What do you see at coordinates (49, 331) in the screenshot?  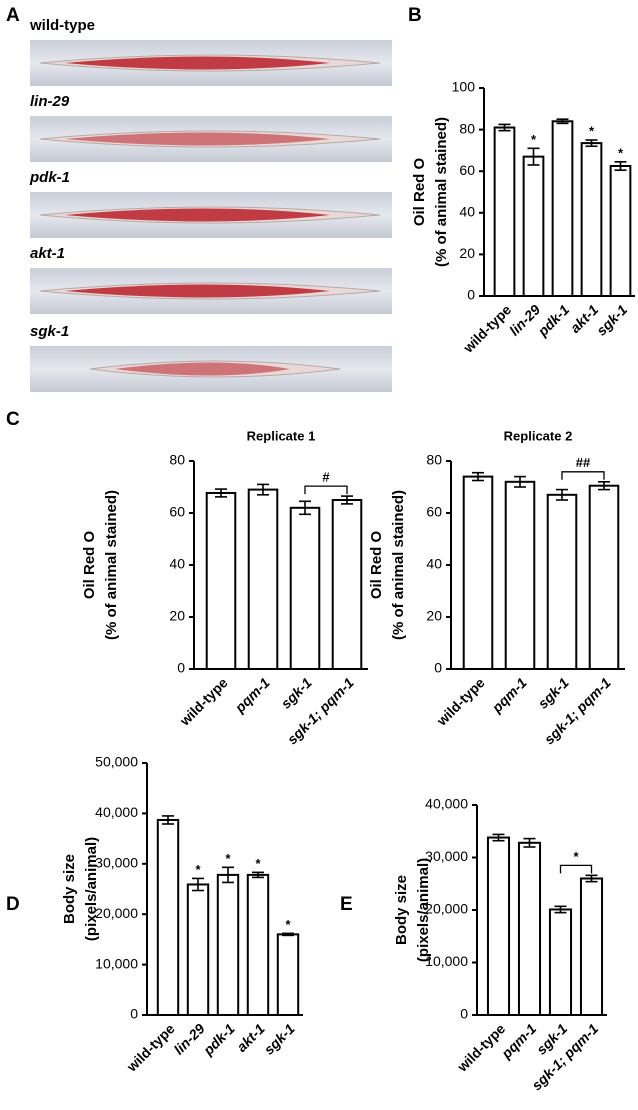 I see `image-label: sgk-1` at bounding box center [49, 331].